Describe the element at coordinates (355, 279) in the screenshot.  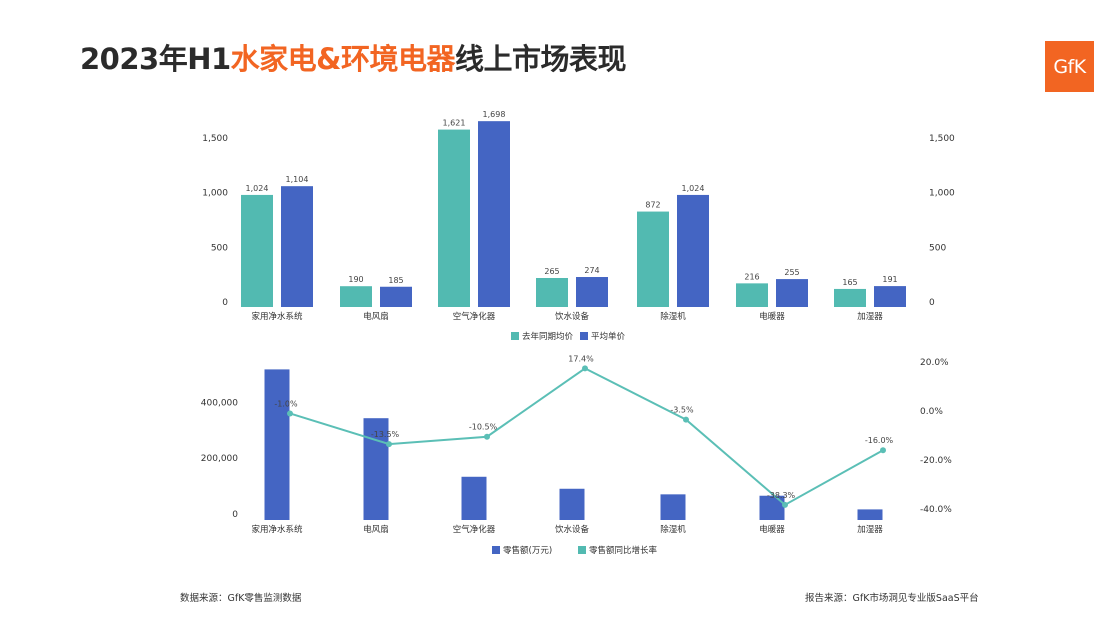
I see `data-label: 190` at that location.